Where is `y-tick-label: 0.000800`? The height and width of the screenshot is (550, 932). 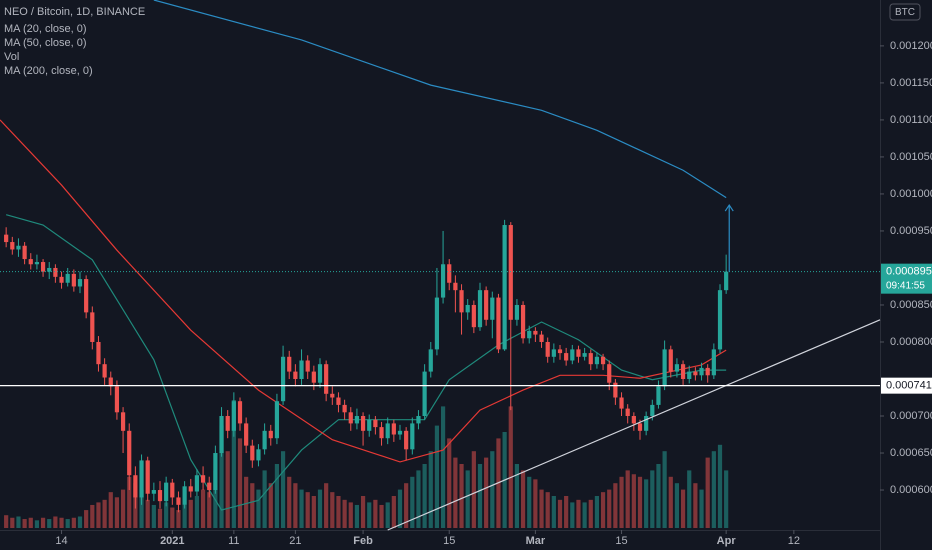
y-tick-label: 0.000800 is located at coordinates (911, 342).